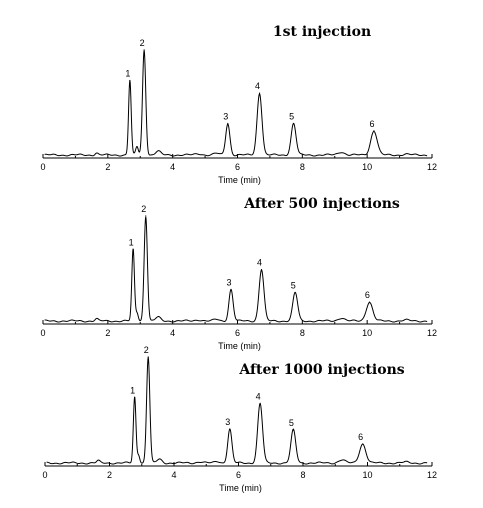  What do you see at coordinates (322, 32) in the screenshot?
I see `panel-title: 1st injection` at bounding box center [322, 32].